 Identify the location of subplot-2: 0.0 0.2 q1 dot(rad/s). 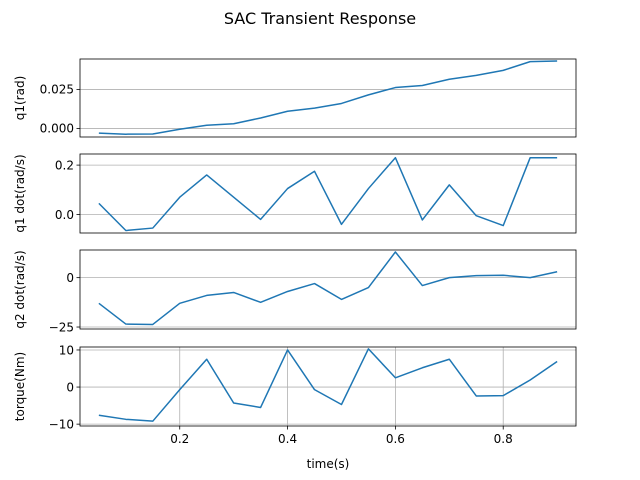
(295, 193).